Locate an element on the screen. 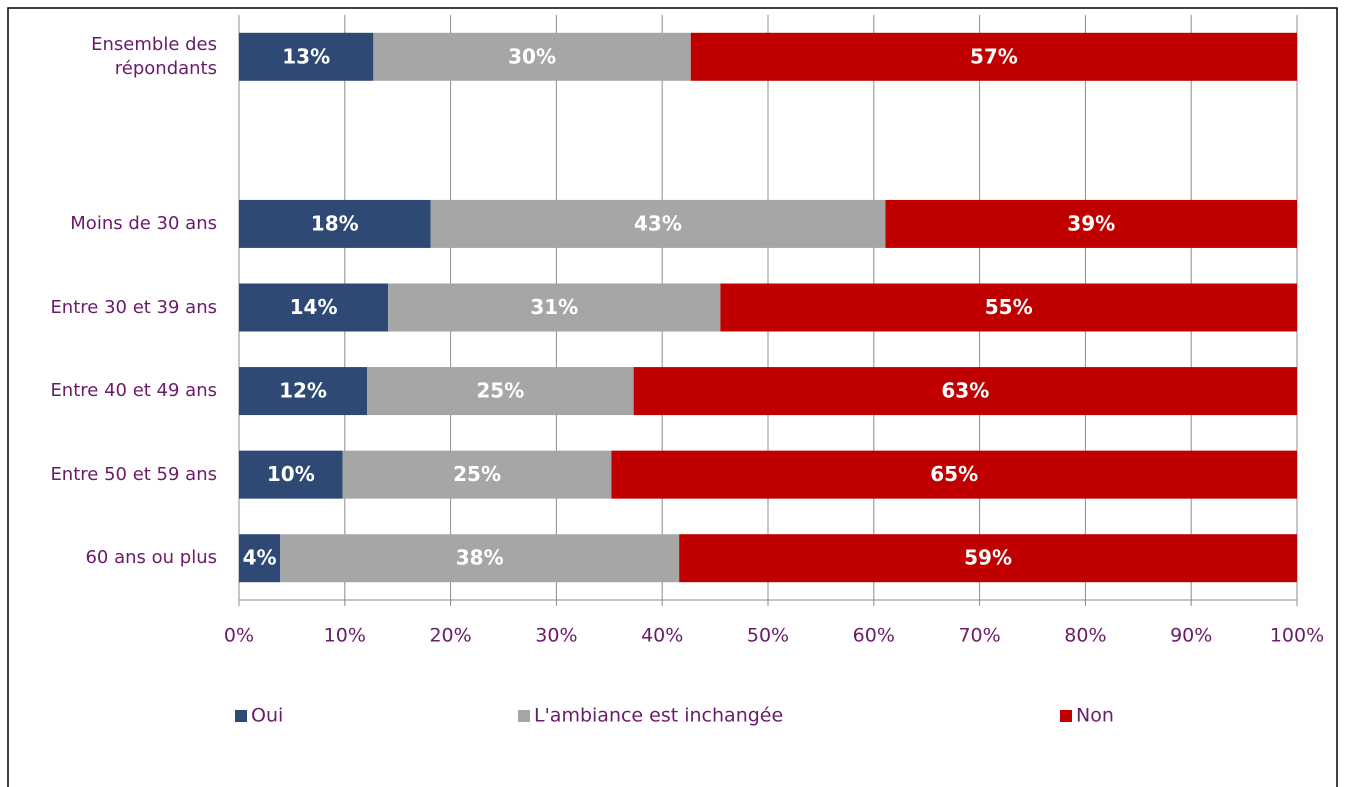 The height and width of the screenshot is (787, 1345). y-tick-label: Entre 50 et 59 ans is located at coordinates (133, 474).